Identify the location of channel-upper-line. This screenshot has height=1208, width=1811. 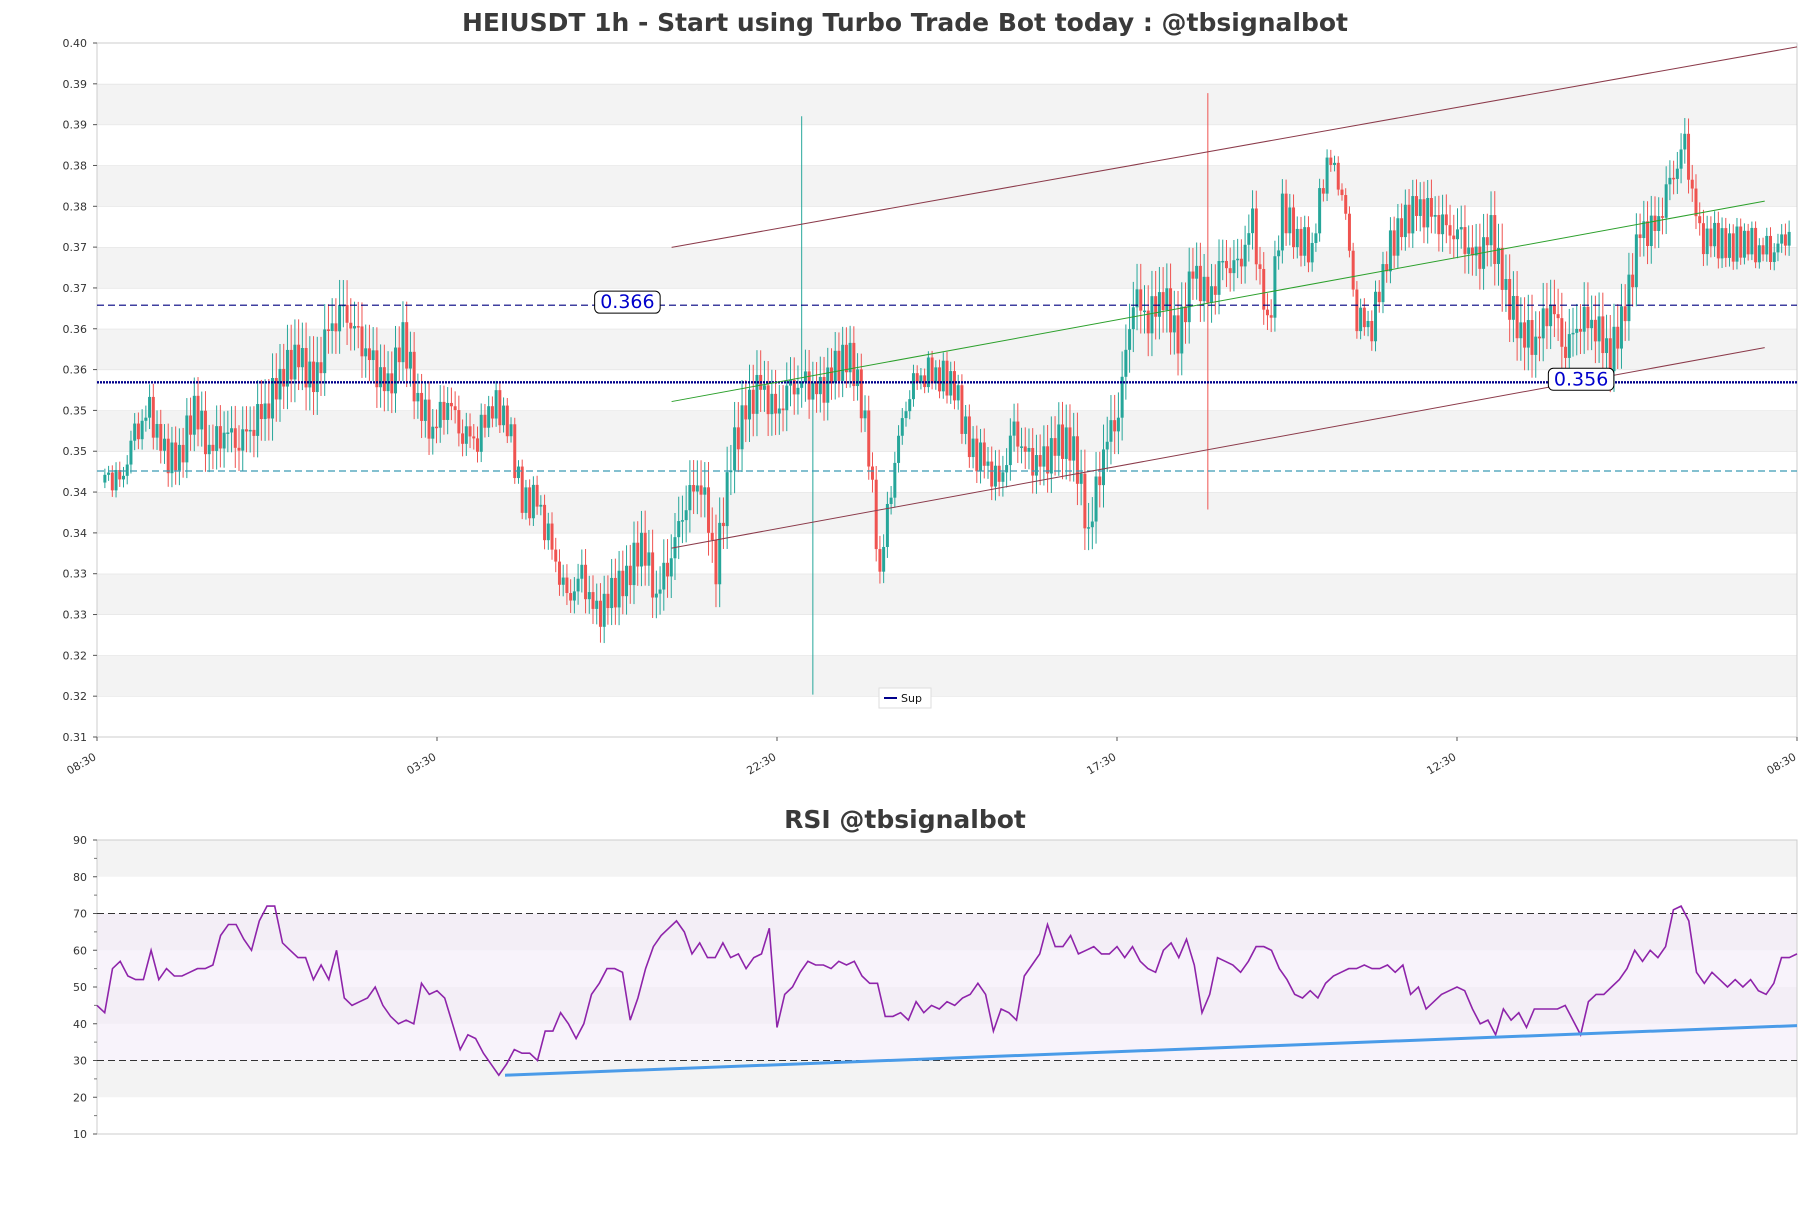
(1234, 147).